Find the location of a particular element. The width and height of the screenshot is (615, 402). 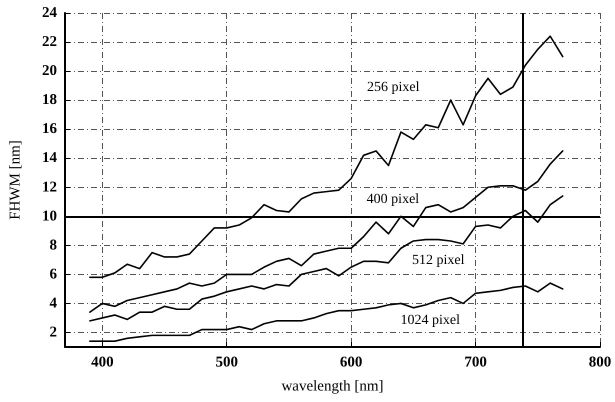

y-tick-label: 2 is located at coordinates (53, 332).